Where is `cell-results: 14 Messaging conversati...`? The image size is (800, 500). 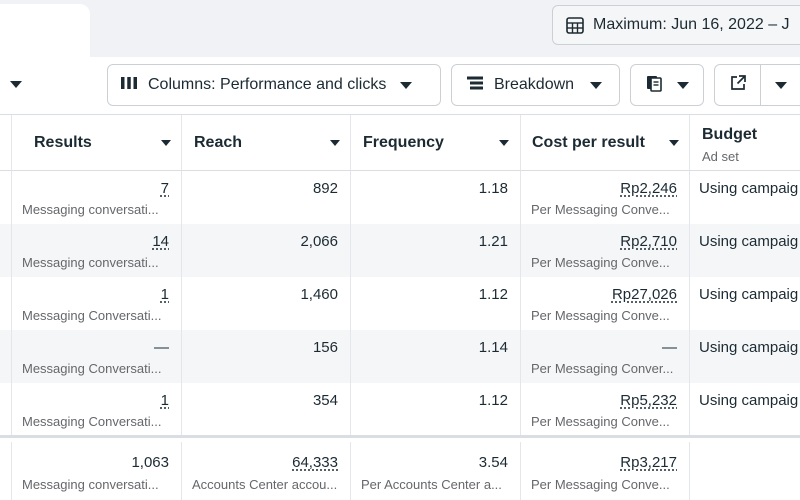 cell-results: 14 Messaging conversati... is located at coordinates (97, 250).